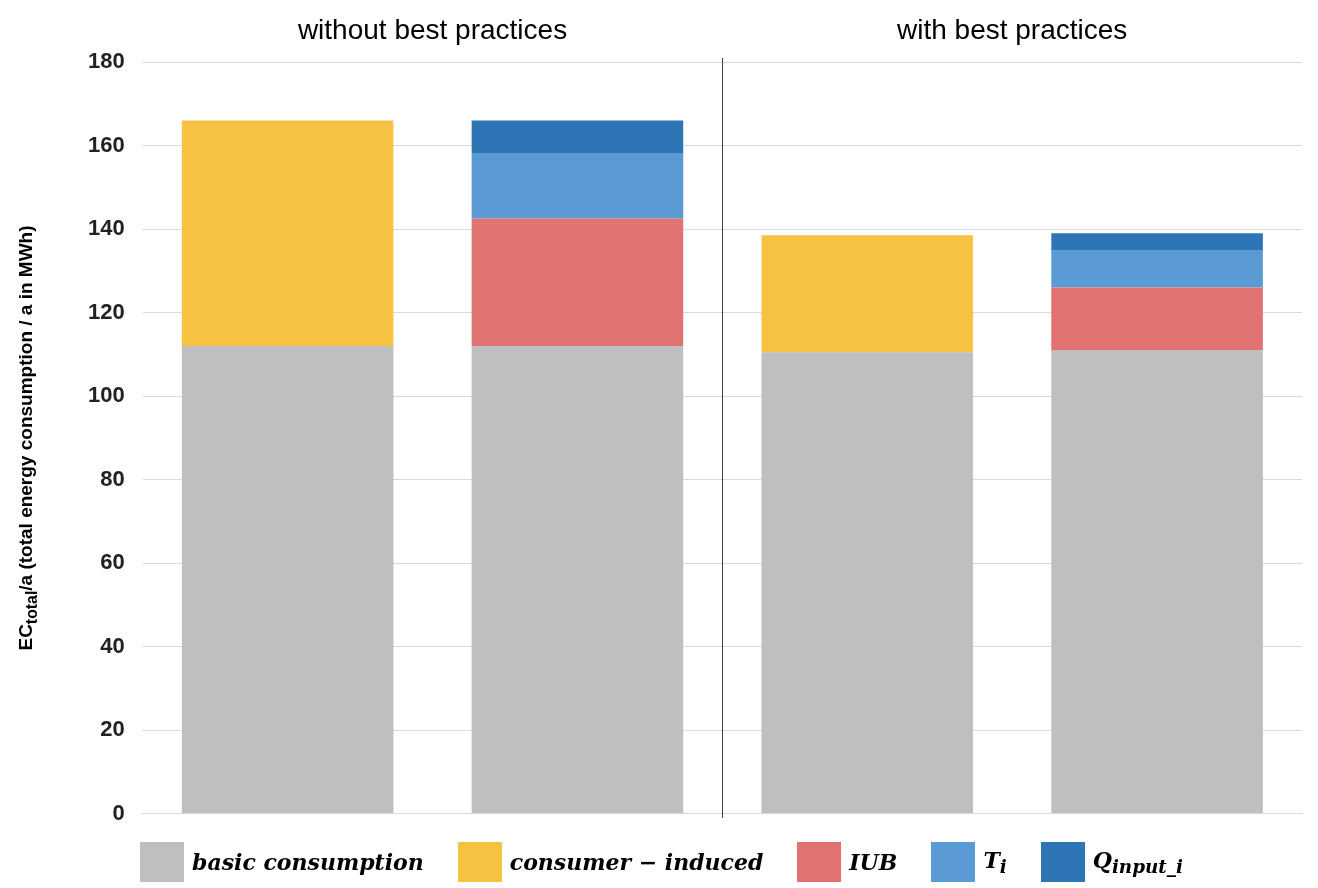  What do you see at coordinates (112, 645) in the screenshot?
I see `y-tick-label: 40` at bounding box center [112, 645].